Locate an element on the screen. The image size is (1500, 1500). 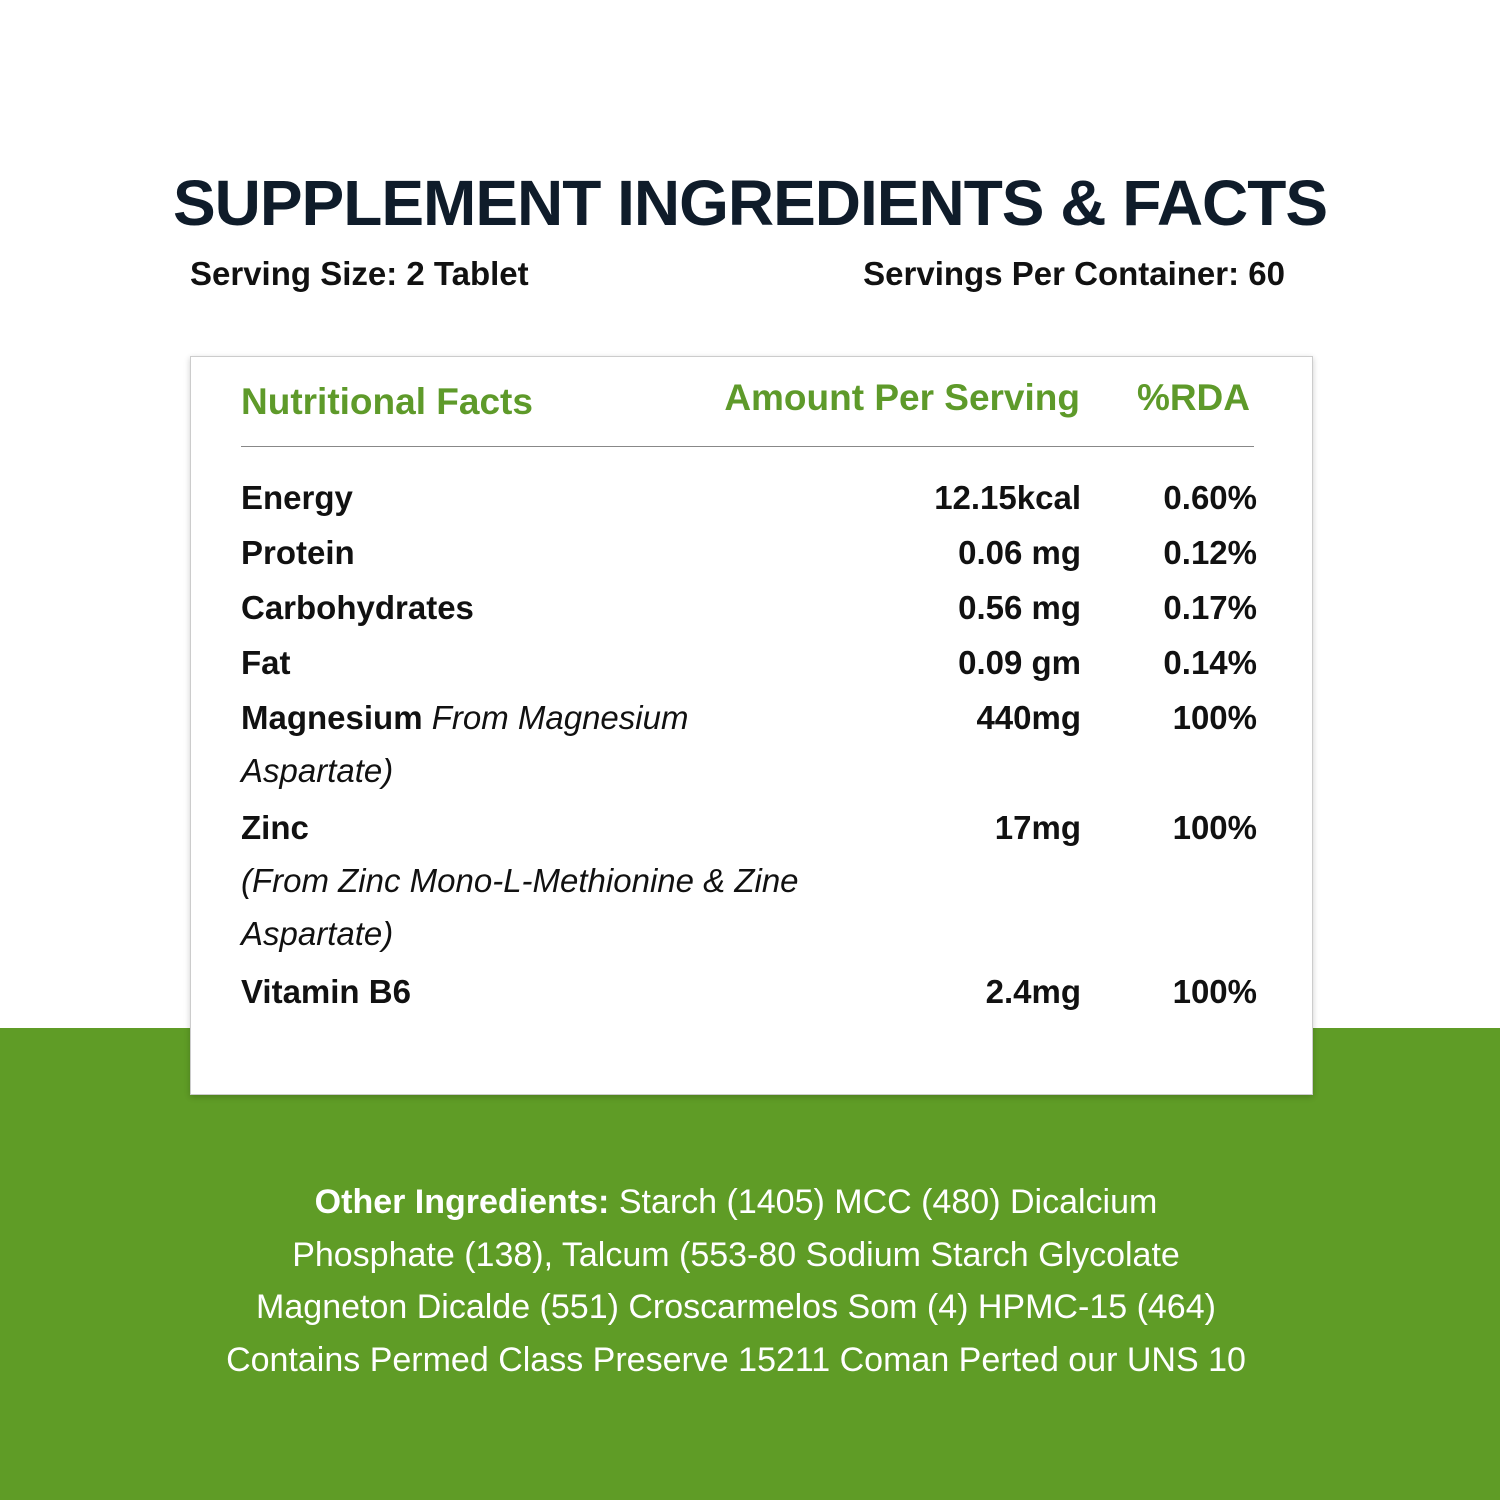
table-row: Fat 0.09 gm 0.14% is located at coordinates (749, 662).